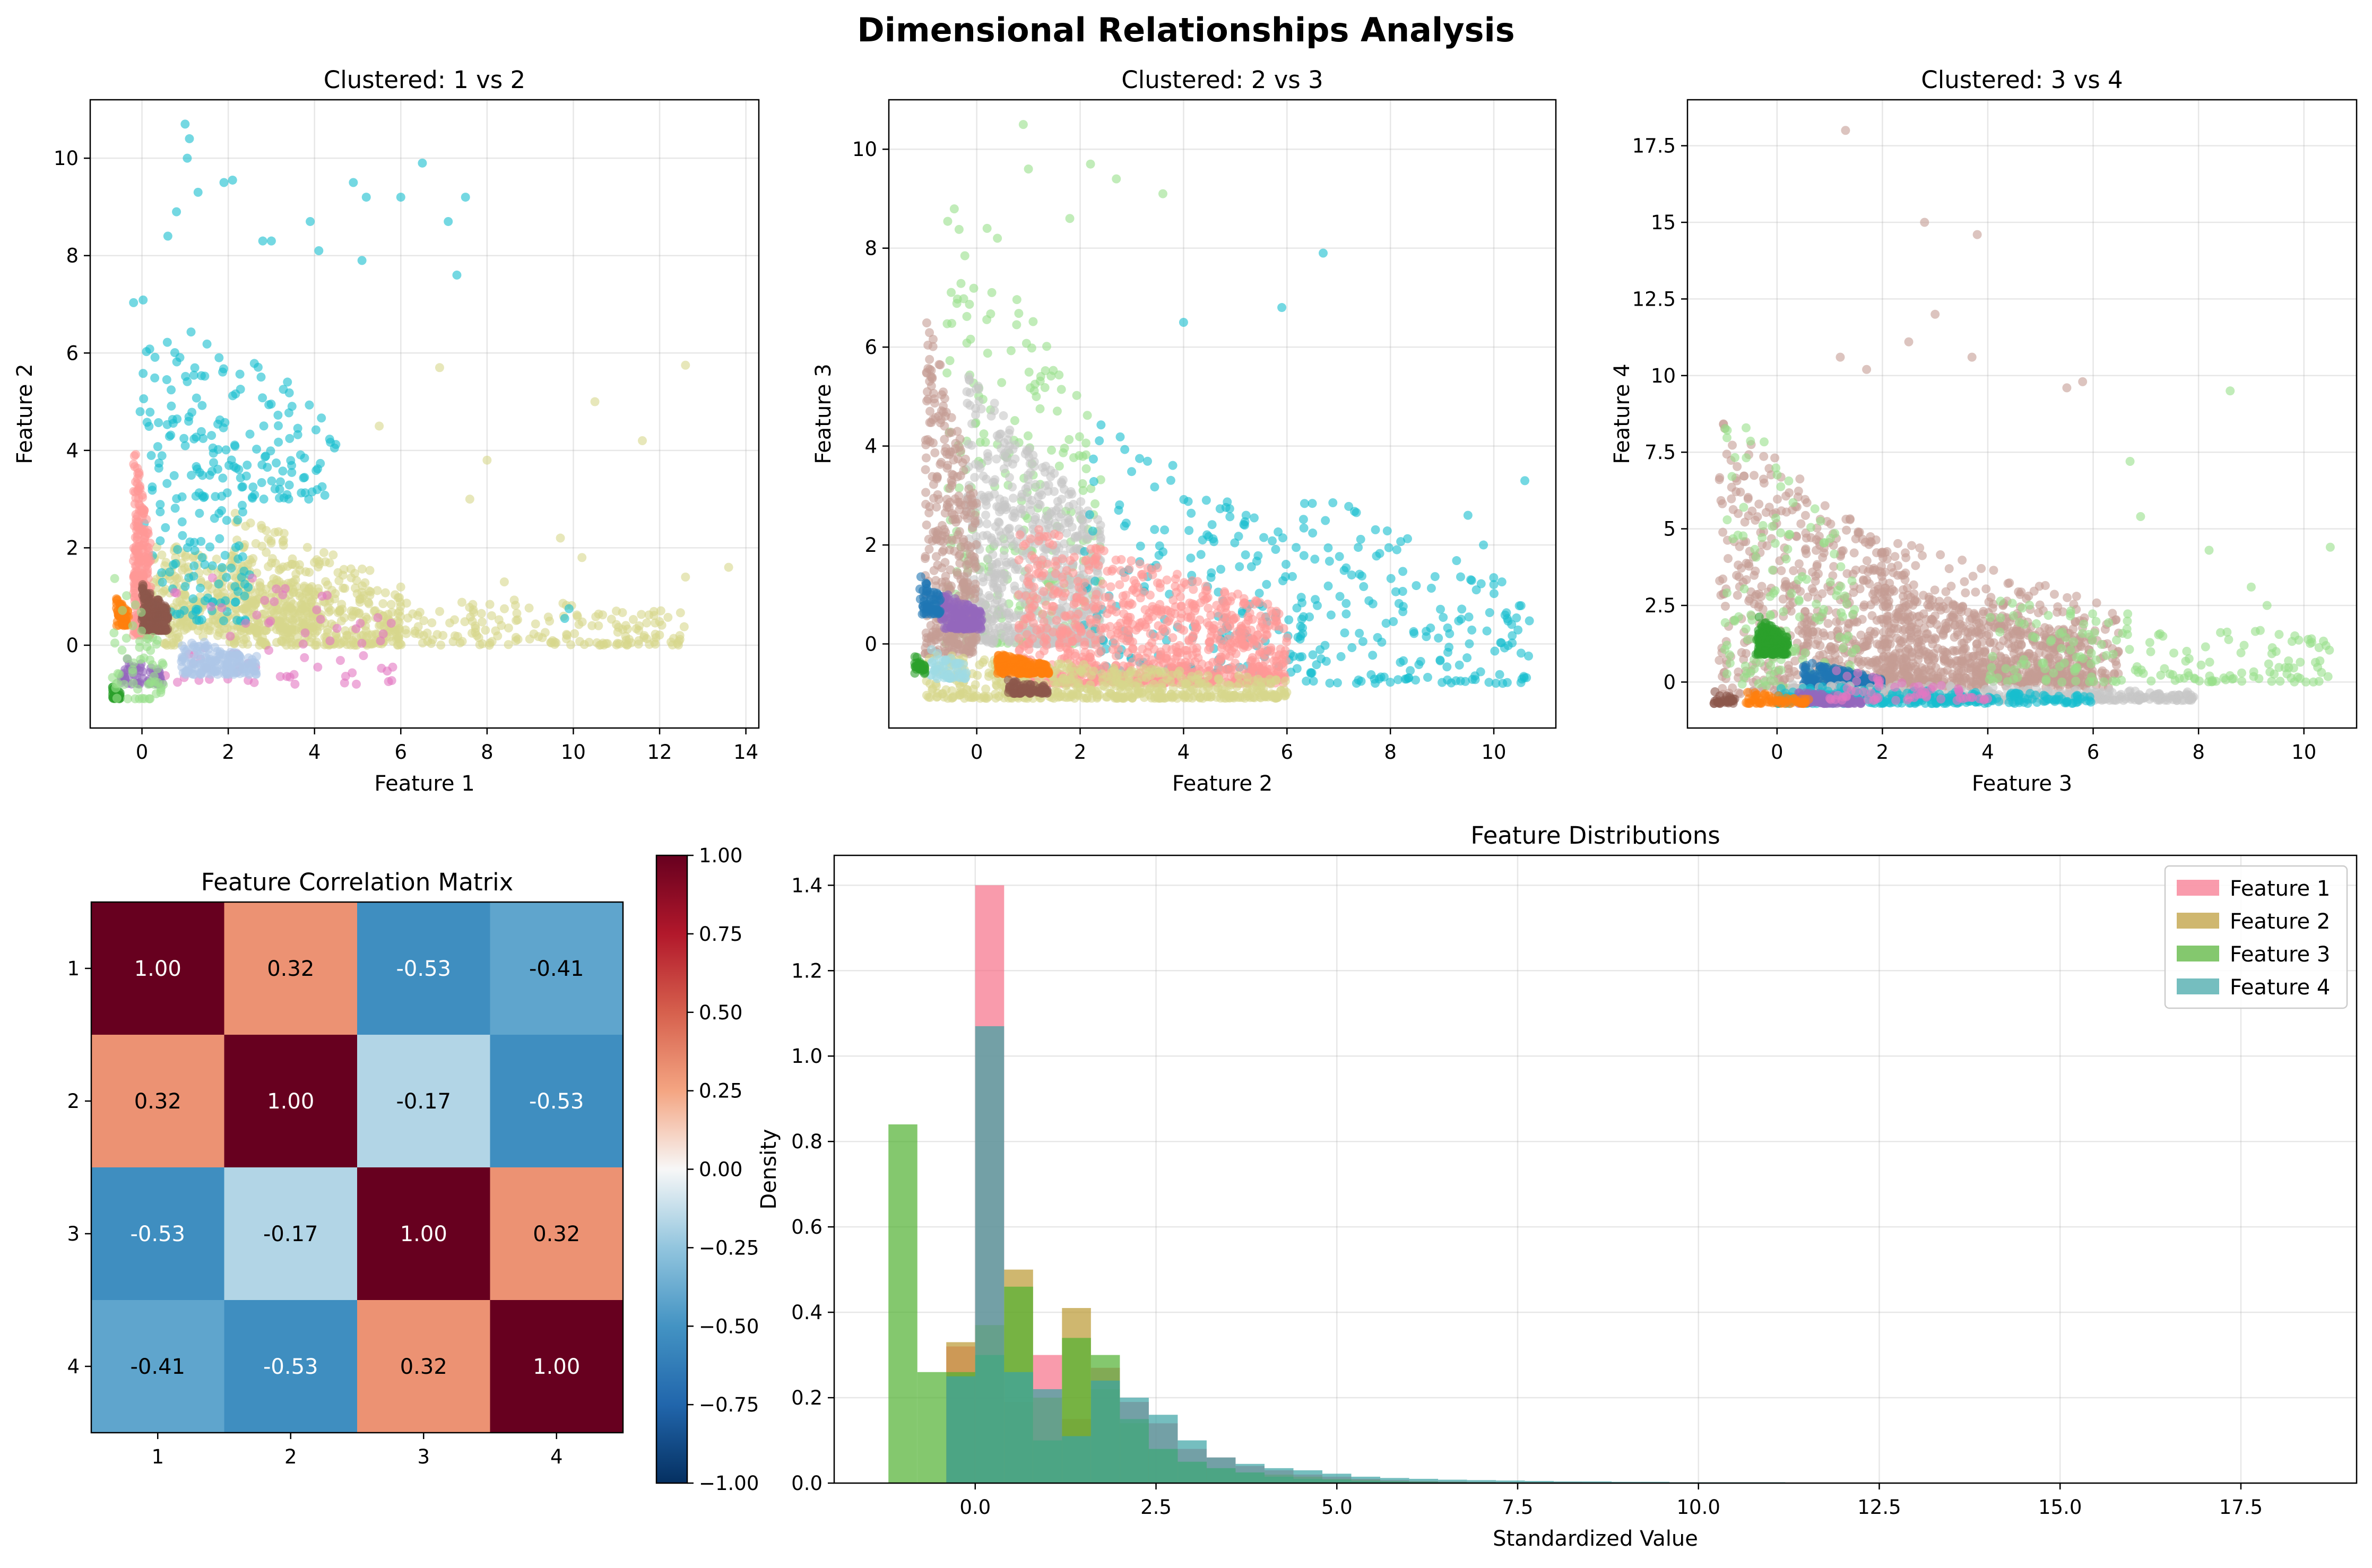  What do you see at coordinates (424, 80) in the screenshot?
I see `panel-title: Clustered: 1 vs 2` at bounding box center [424, 80].